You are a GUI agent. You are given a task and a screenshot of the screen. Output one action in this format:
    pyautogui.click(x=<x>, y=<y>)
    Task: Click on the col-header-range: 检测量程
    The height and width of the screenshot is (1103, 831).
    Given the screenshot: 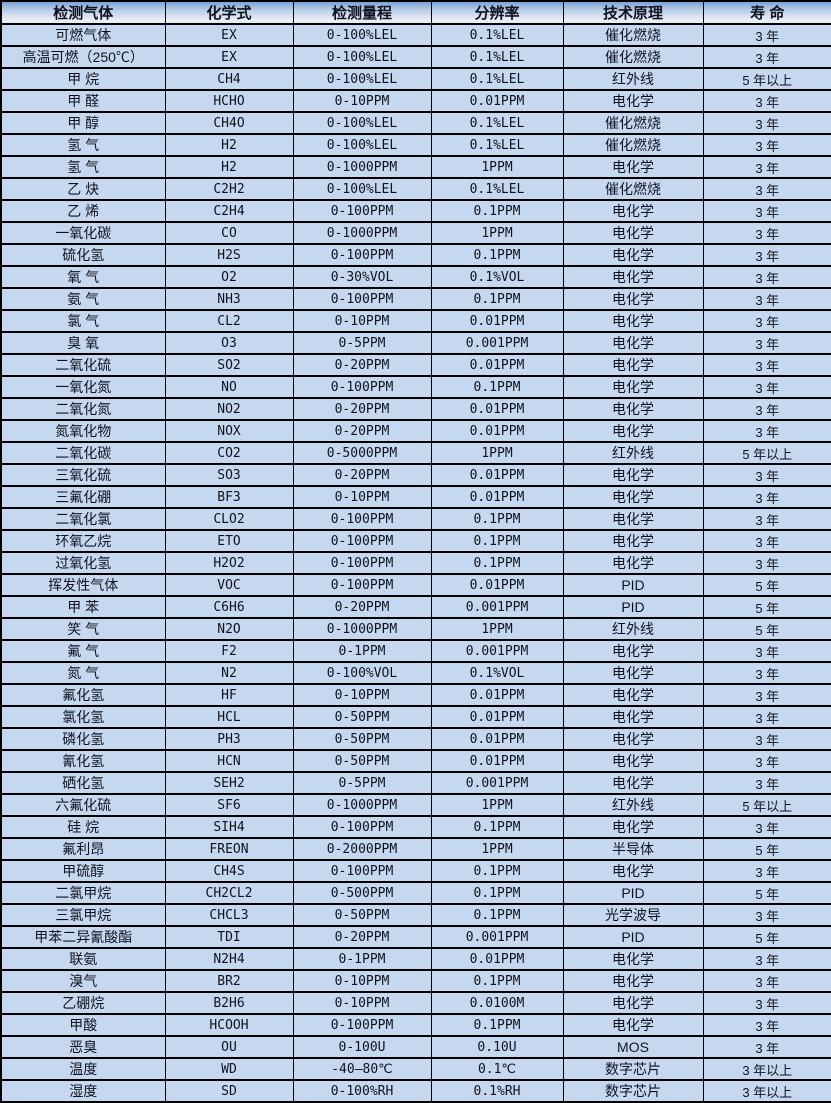 What is the action you would take?
    pyautogui.click(x=362, y=12)
    